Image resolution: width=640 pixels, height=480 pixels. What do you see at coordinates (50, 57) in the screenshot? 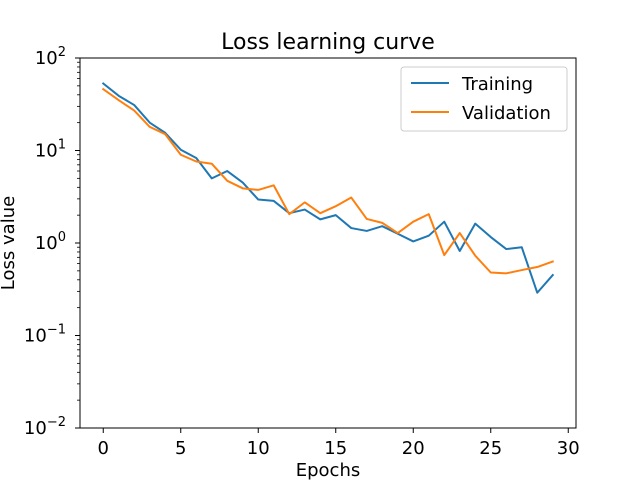
I see `y-tick-label: 10²` at bounding box center [50, 57].